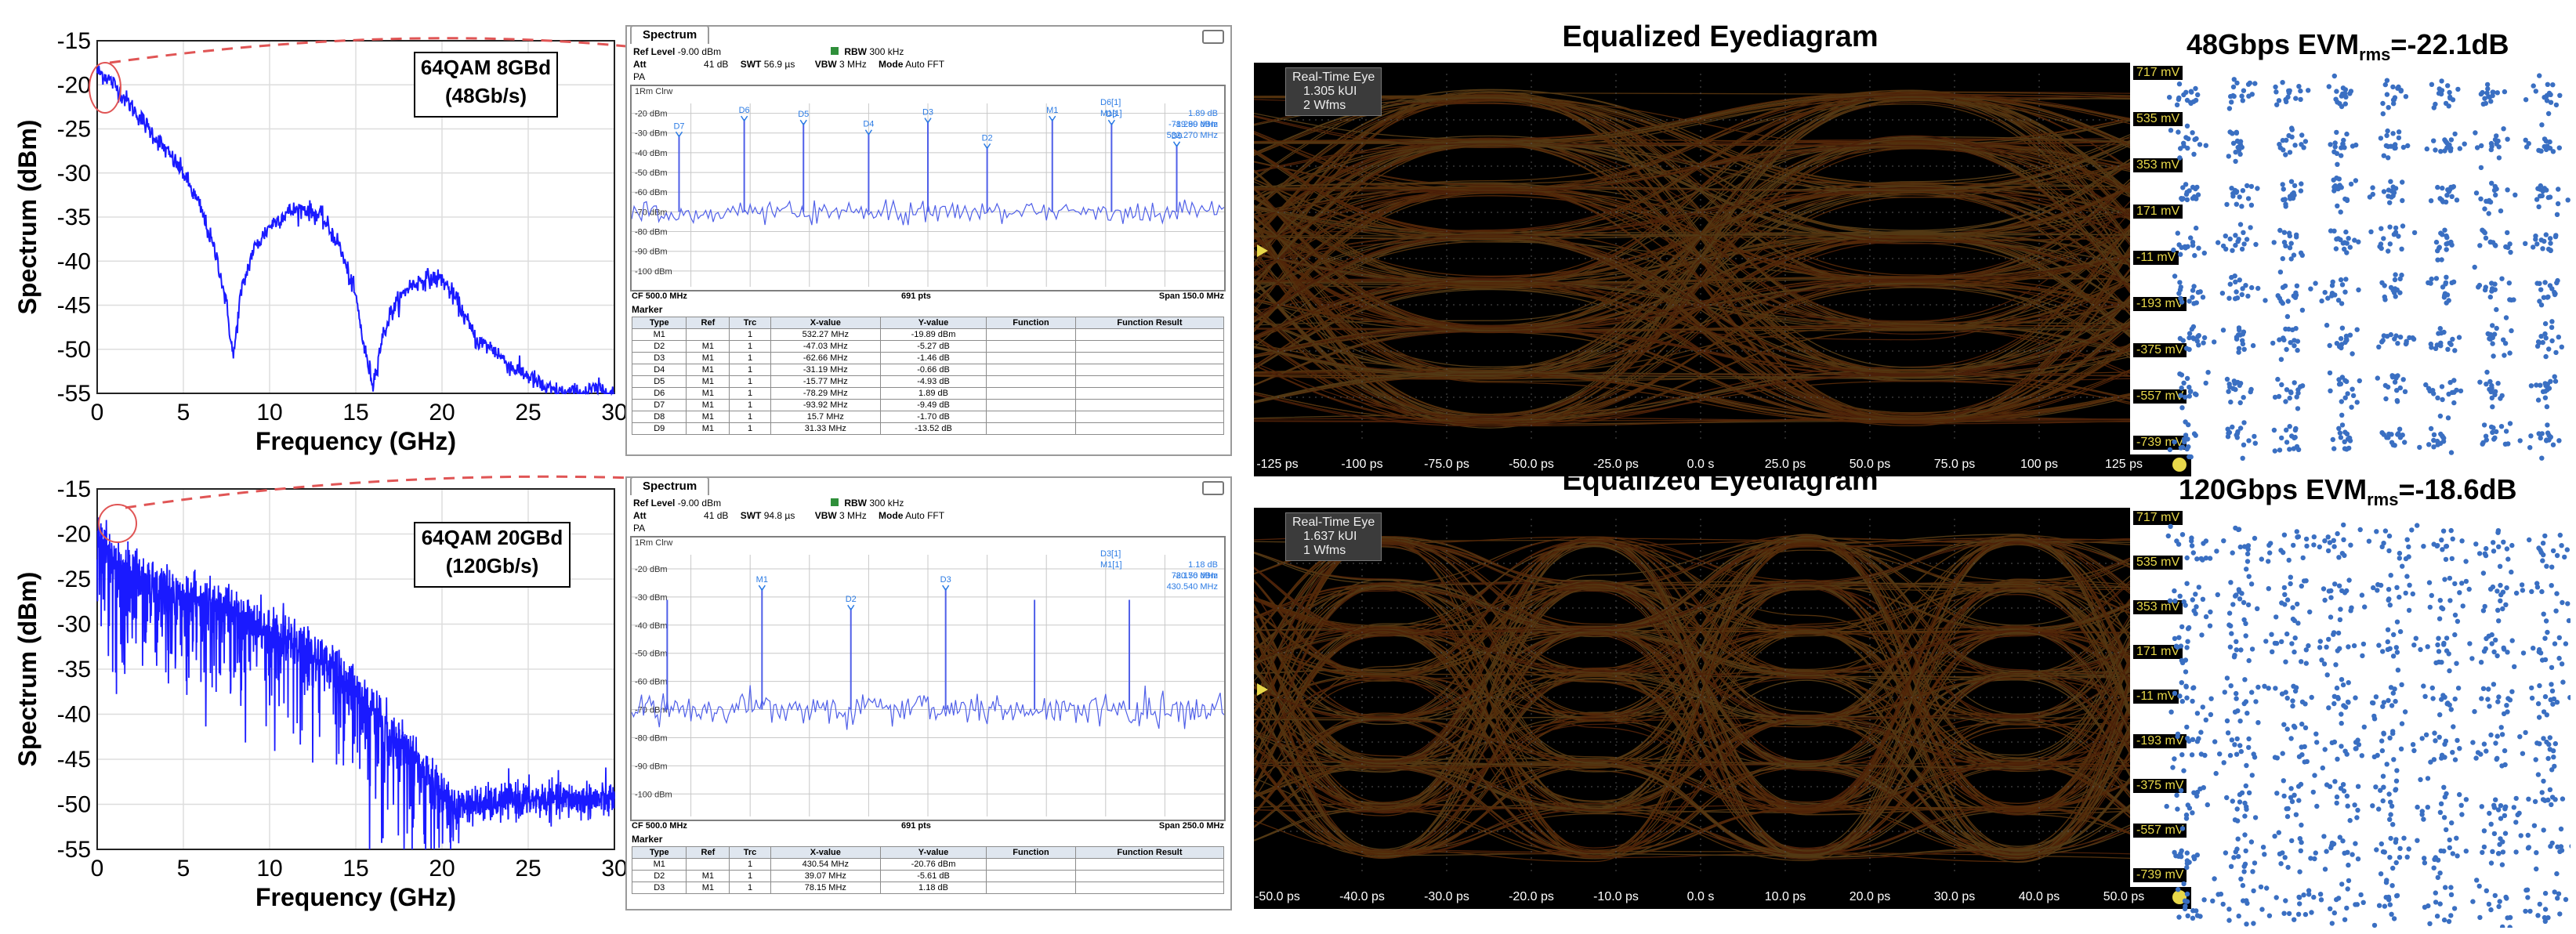 The height and width of the screenshot is (934, 2576). Describe the element at coordinates (651, 173) in the screenshot. I see `y-level-label: -50 dBm` at that location.